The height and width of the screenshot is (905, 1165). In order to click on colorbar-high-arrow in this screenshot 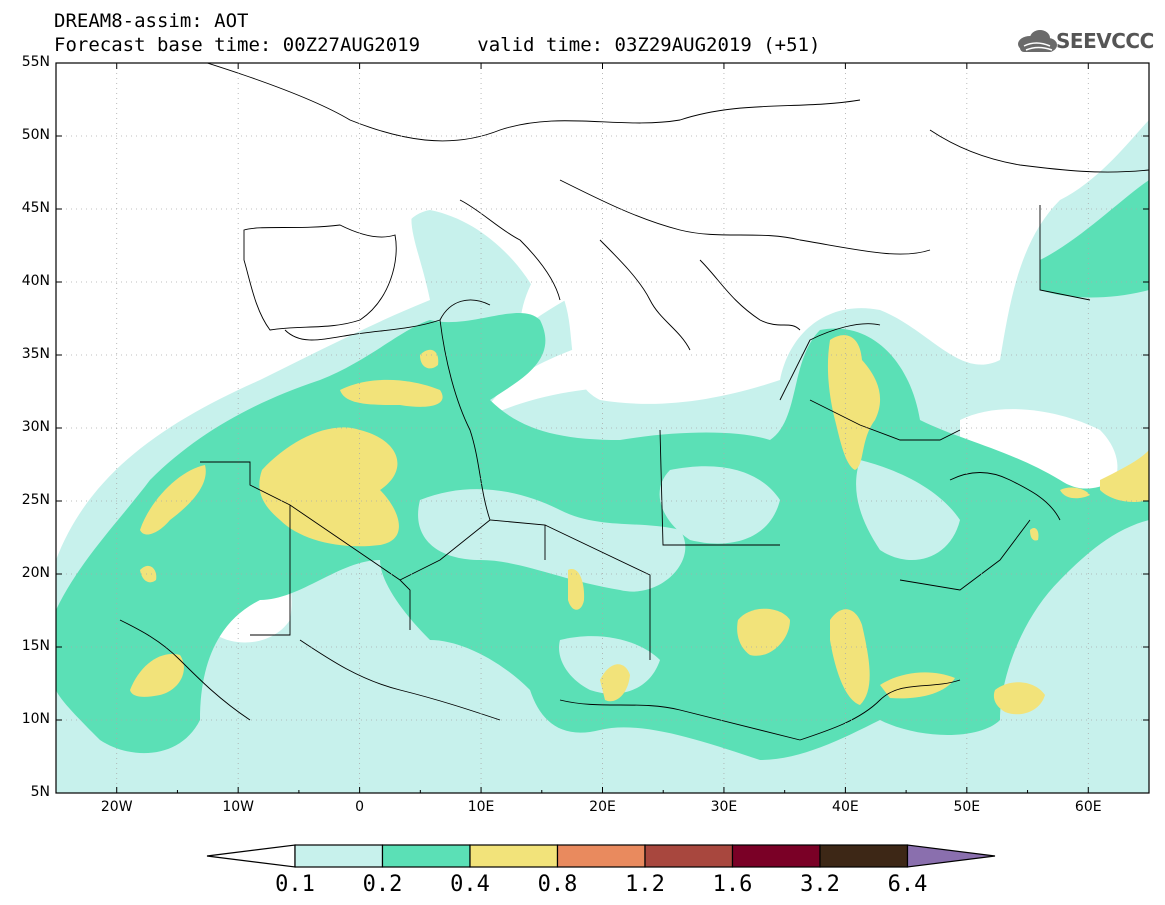, I will do `click(951, 856)`.